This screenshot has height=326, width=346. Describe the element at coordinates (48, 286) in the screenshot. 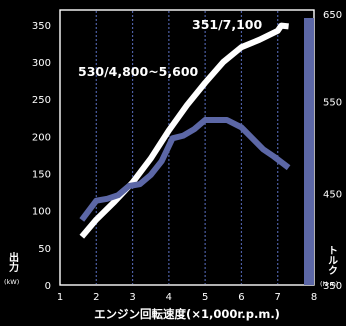

I see `y-left-tick-label: 0` at that location.